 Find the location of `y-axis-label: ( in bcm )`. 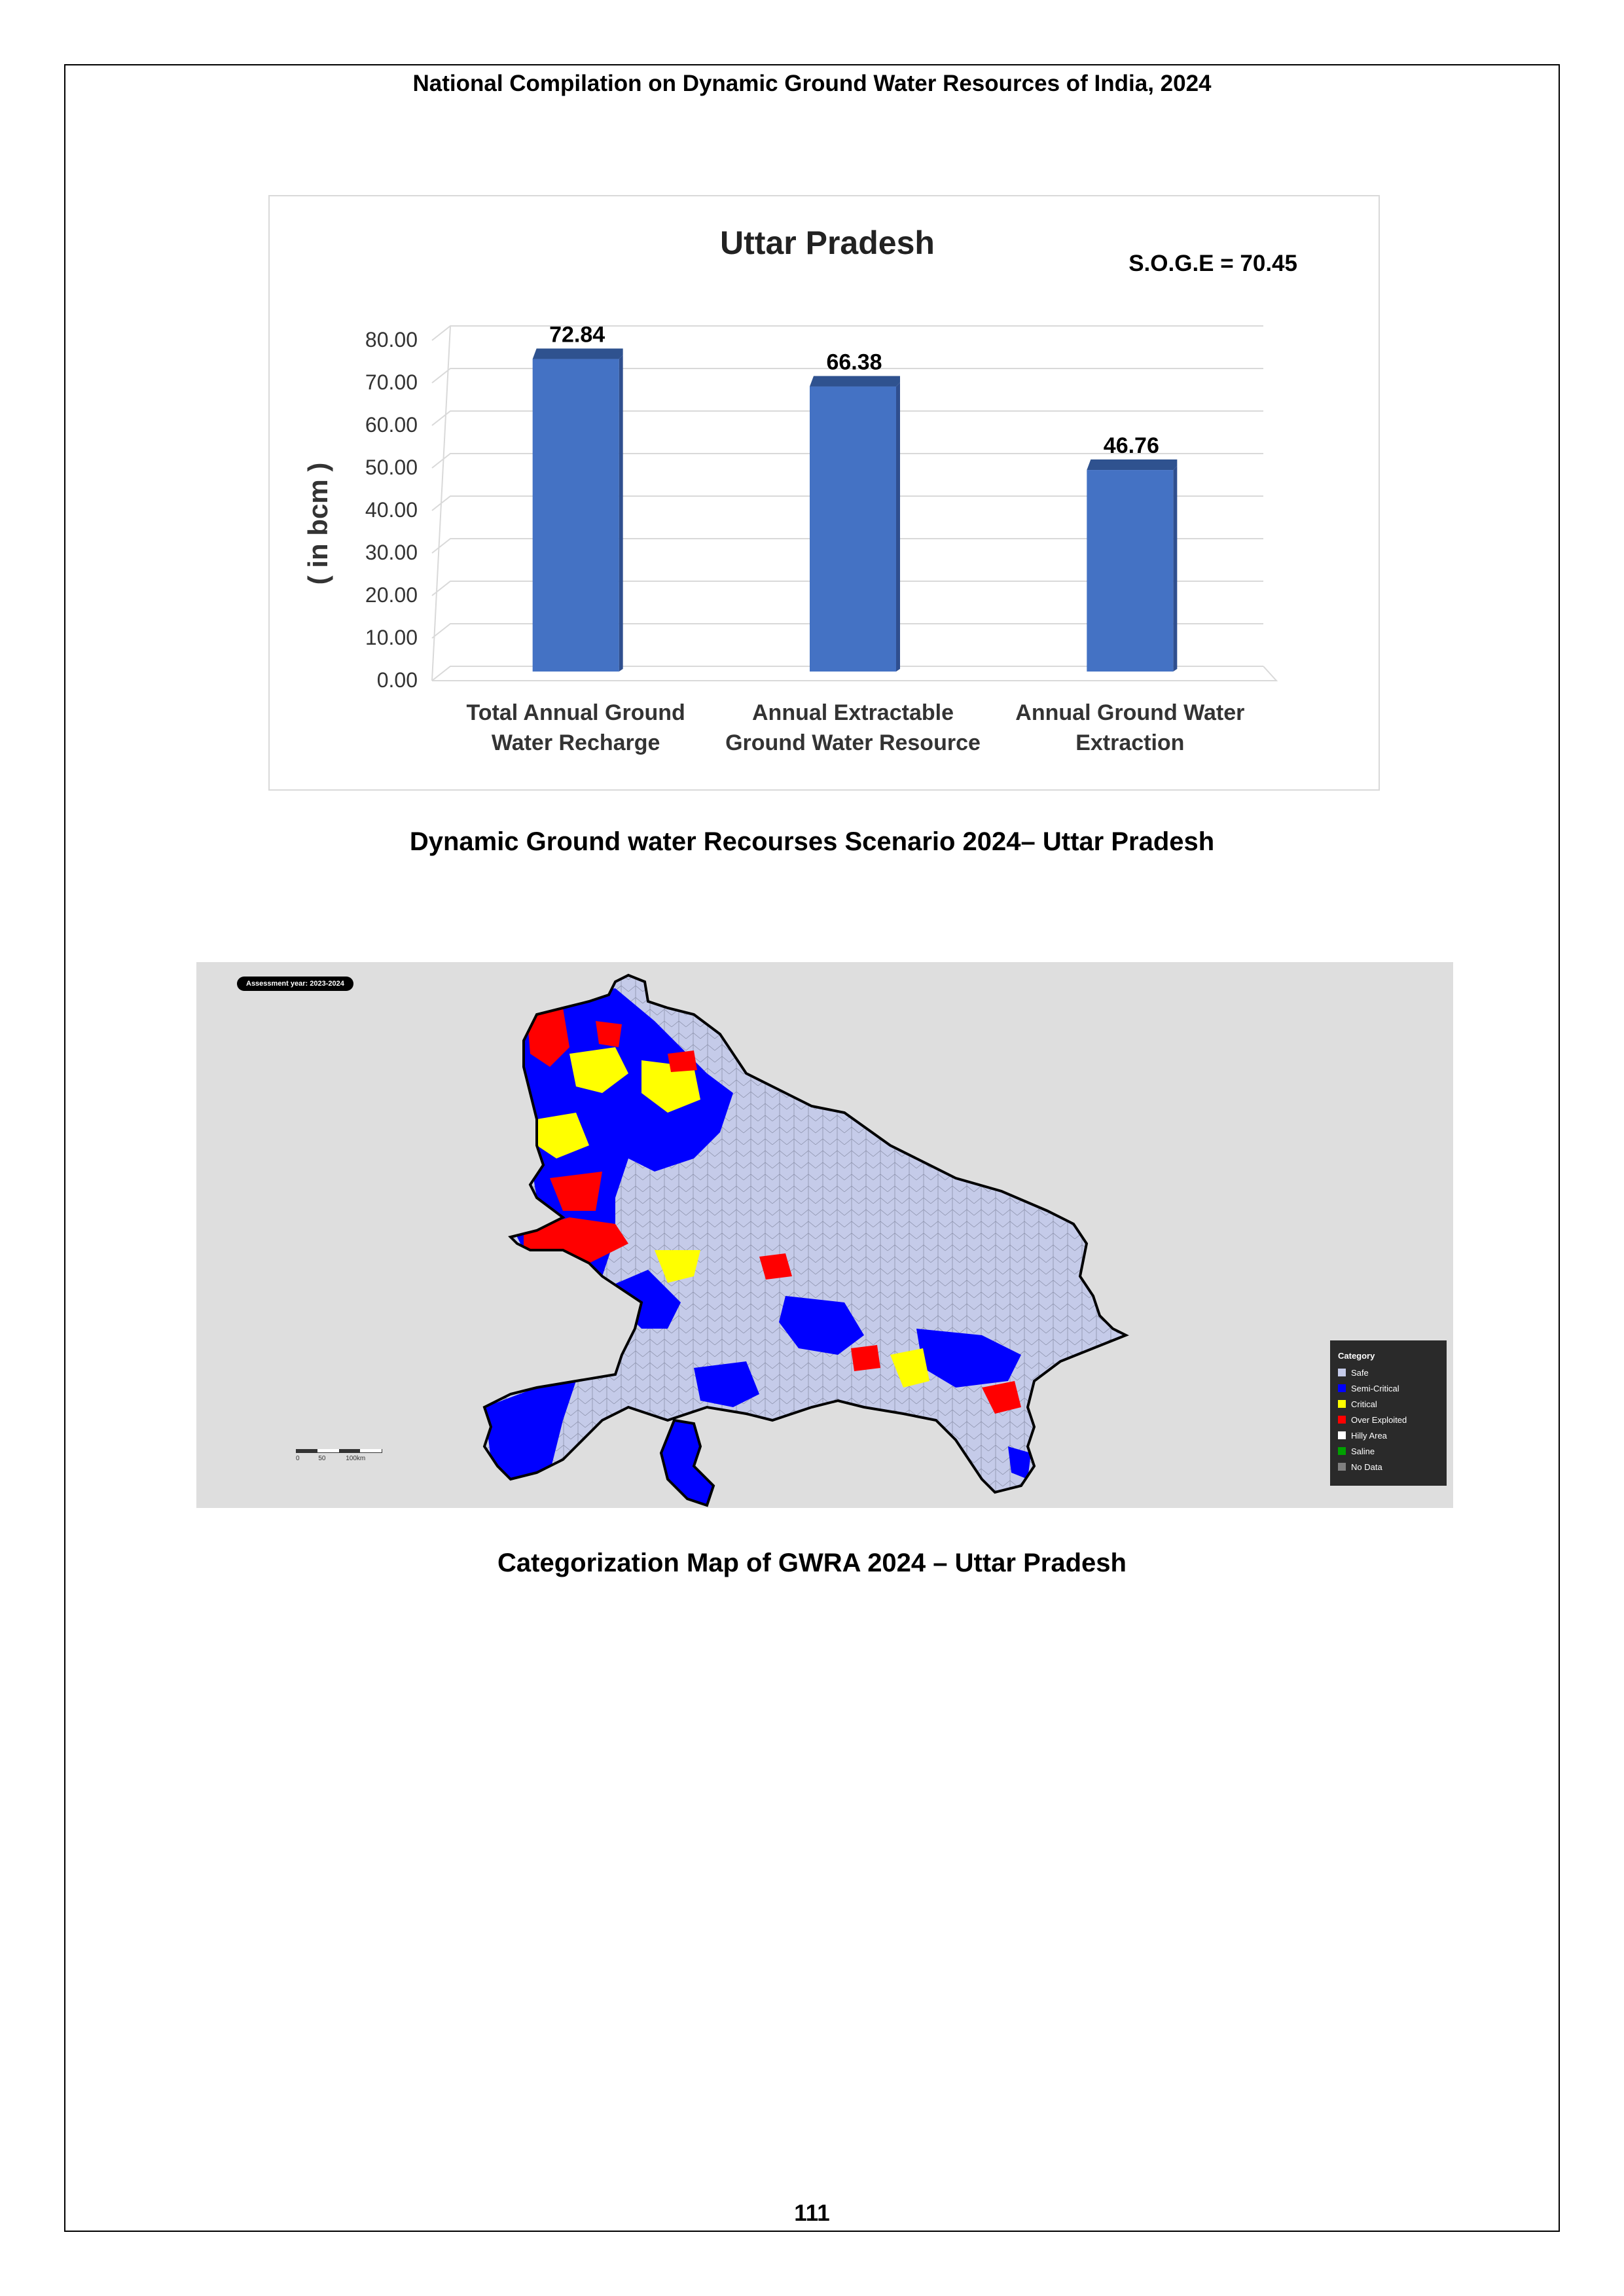

y-axis-label: ( in bcm ) is located at coordinates (317, 524).